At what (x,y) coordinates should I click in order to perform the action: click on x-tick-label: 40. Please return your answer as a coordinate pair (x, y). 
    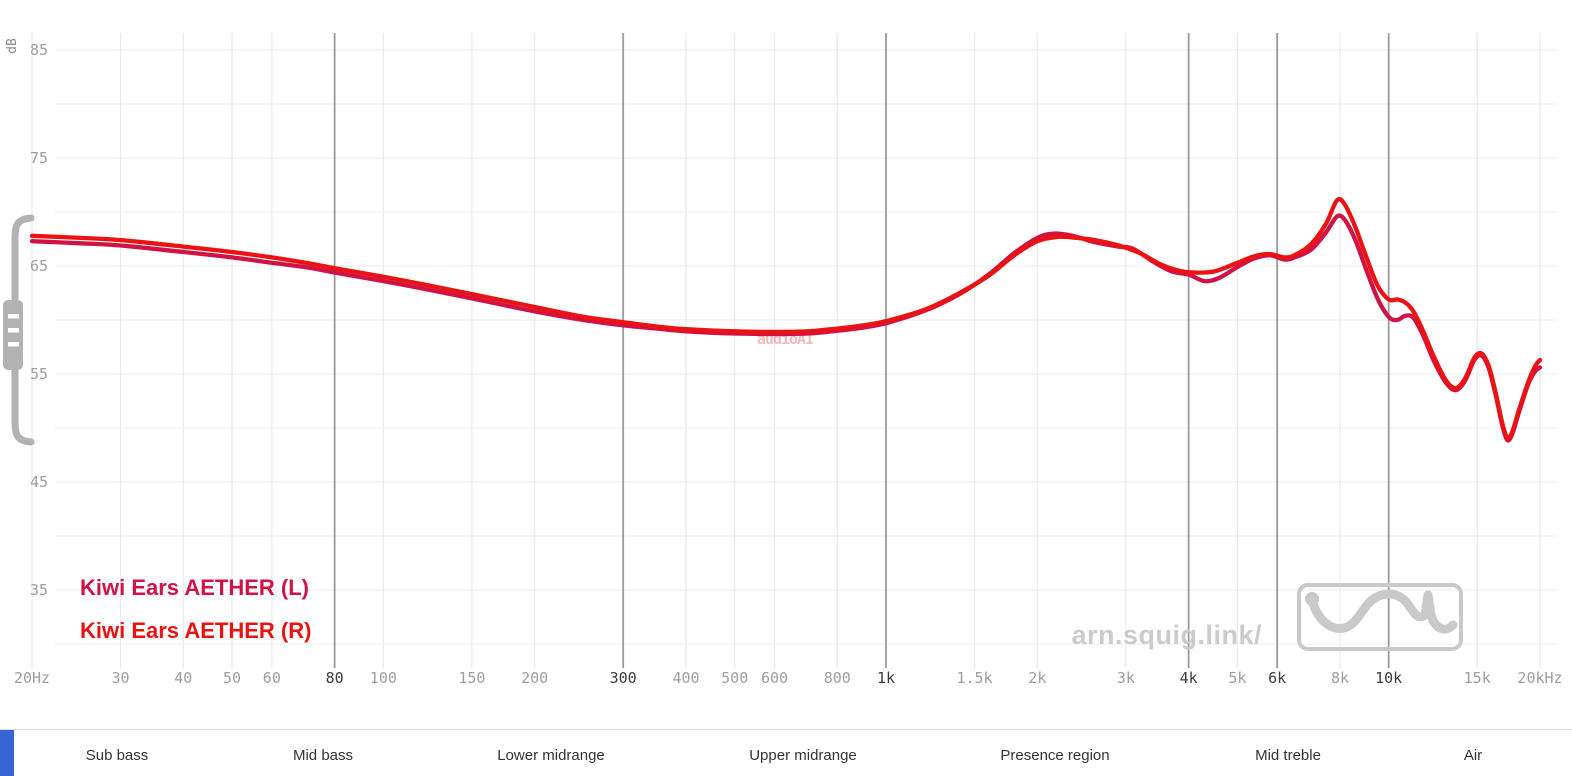
    Looking at the image, I should click on (183, 678).